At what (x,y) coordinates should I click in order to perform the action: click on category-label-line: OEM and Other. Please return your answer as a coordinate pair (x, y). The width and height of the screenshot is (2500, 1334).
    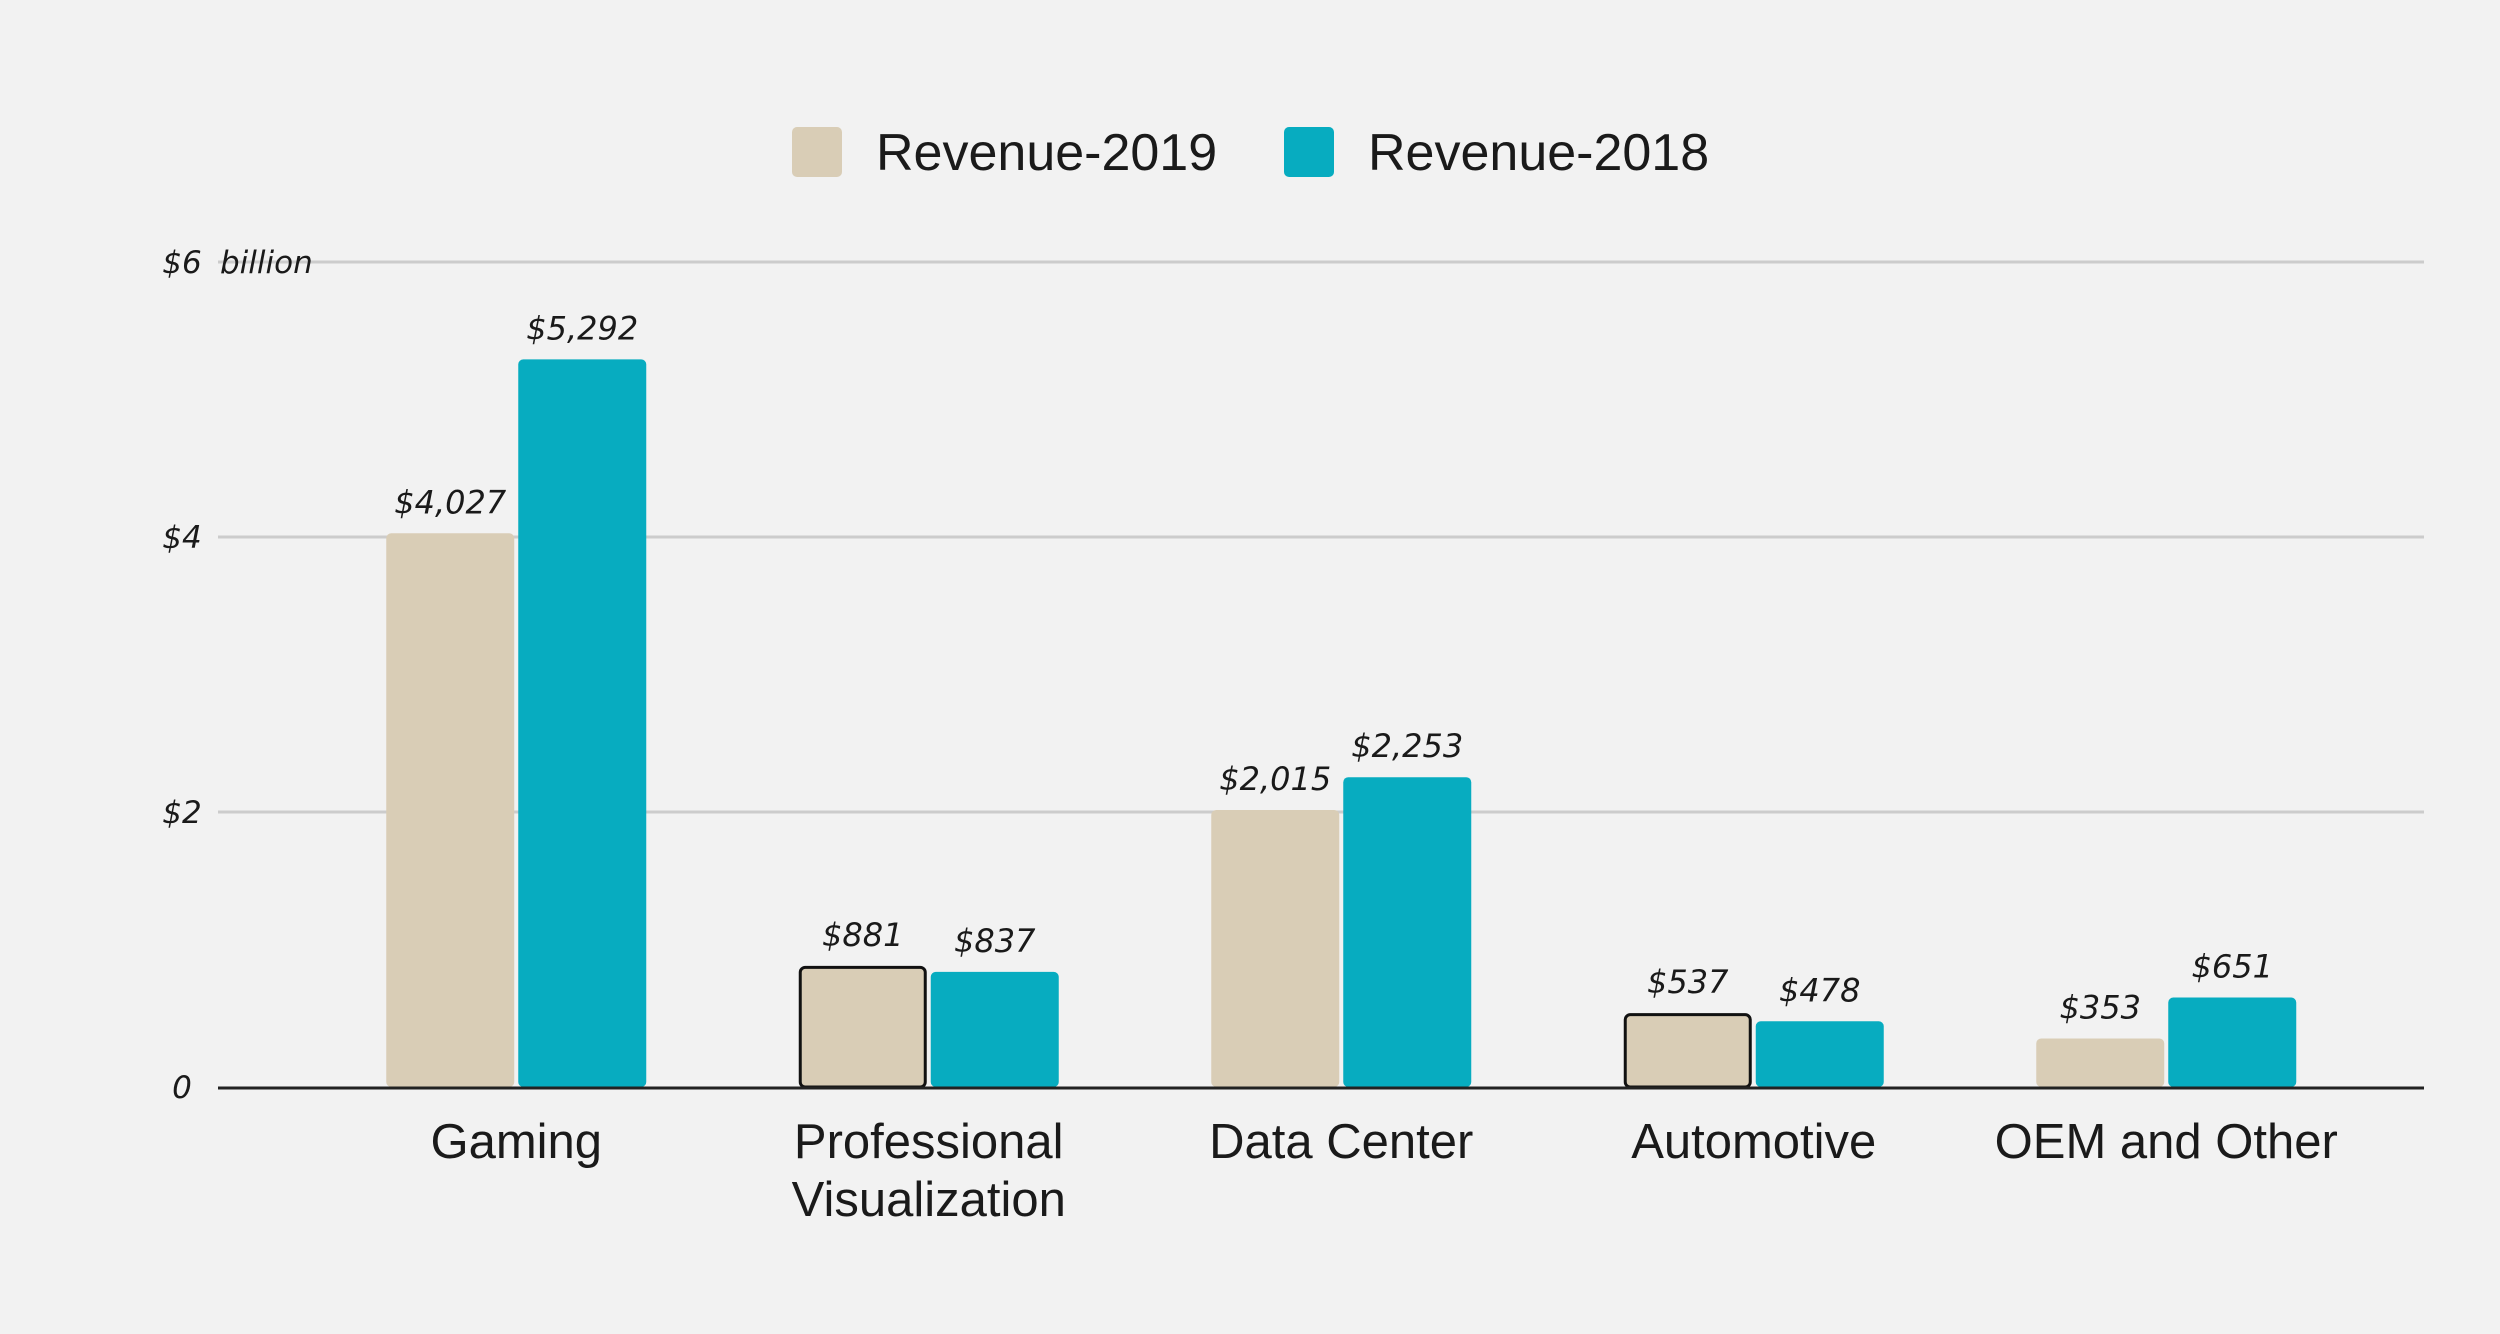
    Looking at the image, I should click on (2166, 1142).